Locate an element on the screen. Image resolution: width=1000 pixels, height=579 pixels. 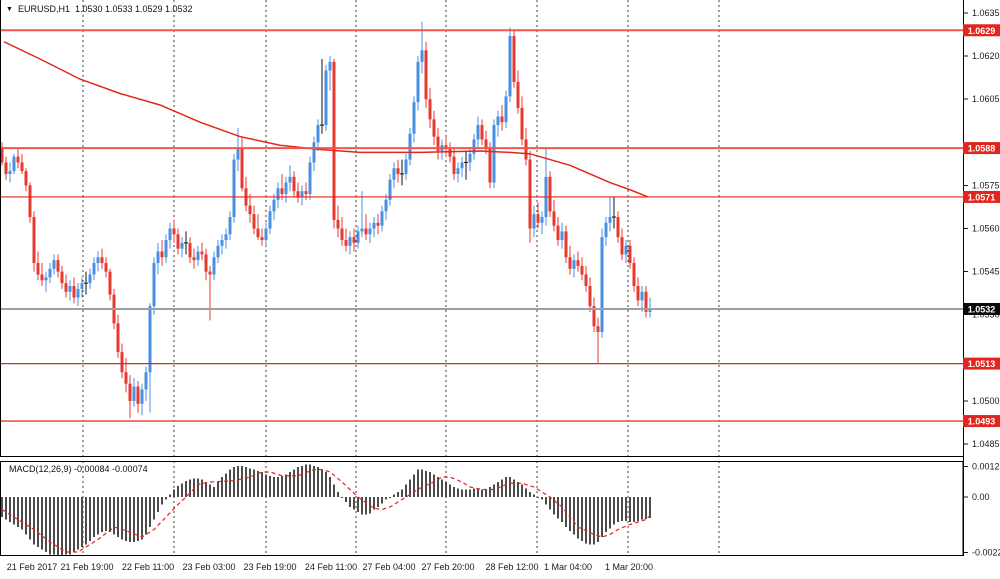
symbol-dropdown-icon: ▼ is located at coordinates (9, 9).